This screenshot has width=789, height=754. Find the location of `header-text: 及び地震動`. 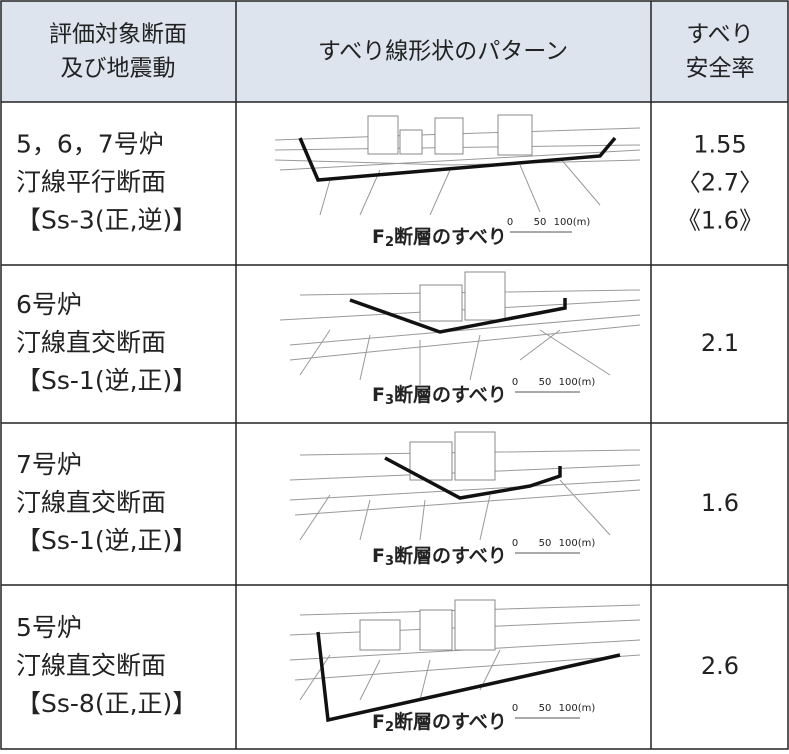

header-text: 及び地震動 is located at coordinates (118, 69).